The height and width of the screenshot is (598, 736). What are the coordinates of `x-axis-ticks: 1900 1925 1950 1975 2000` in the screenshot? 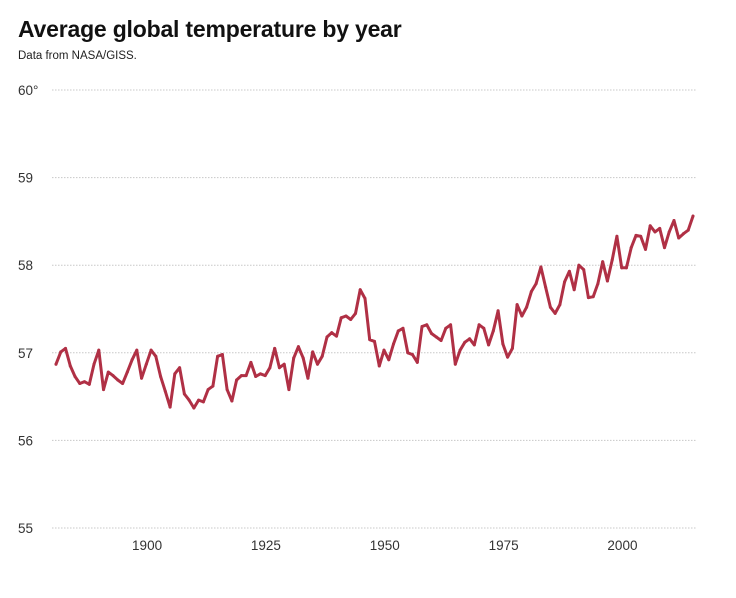 It's located at (384, 545).